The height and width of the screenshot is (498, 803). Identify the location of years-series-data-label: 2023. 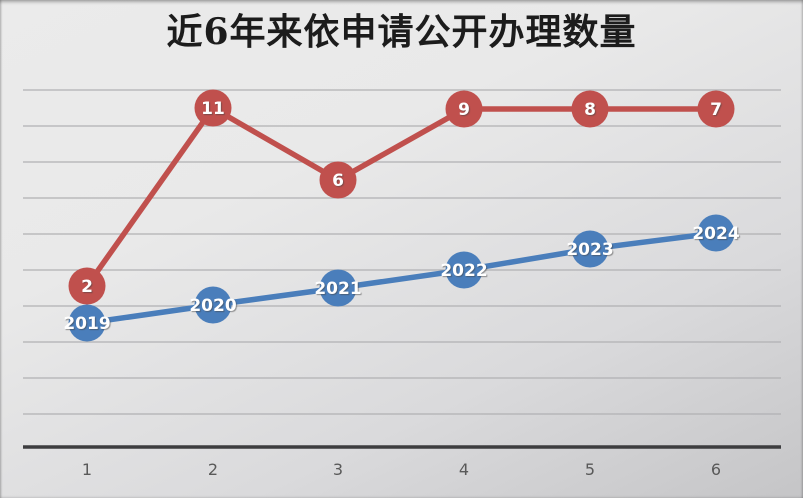
(589, 250).